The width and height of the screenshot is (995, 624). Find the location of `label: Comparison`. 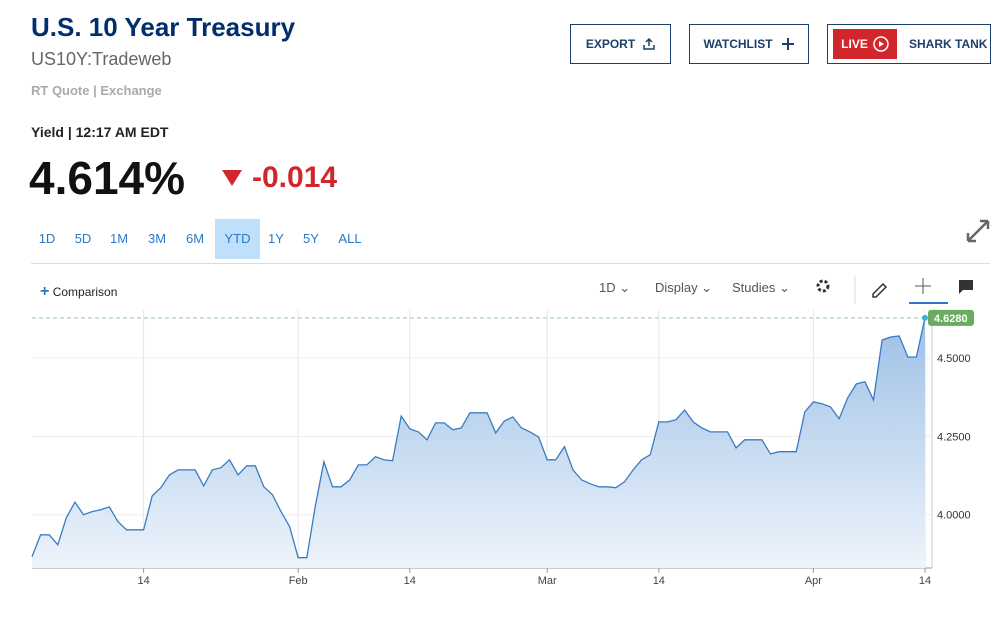

label: Comparison is located at coordinates (85, 292).